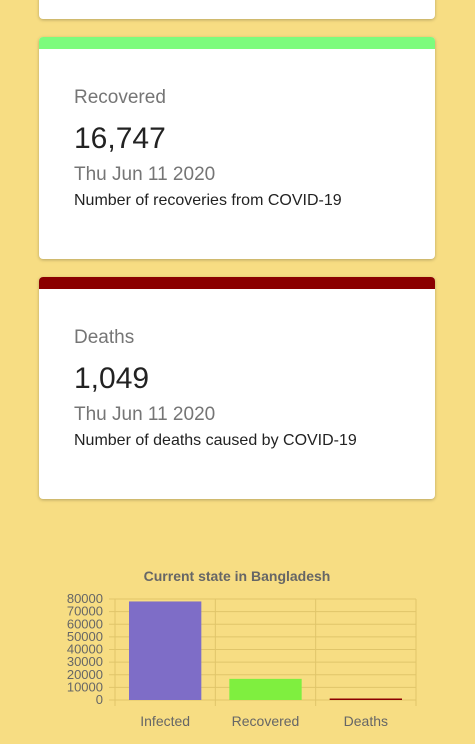  Describe the element at coordinates (145, 414) in the screenshot. I see `deaths-date: Thu Jun 11 2020` at that location.